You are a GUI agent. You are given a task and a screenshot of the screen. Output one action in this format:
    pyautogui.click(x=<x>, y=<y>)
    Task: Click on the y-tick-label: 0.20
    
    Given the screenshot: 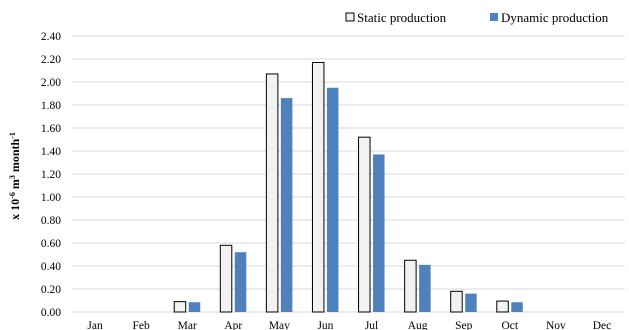 What is the action you would take?
    pyautogui.click(x=51, y=290)
    